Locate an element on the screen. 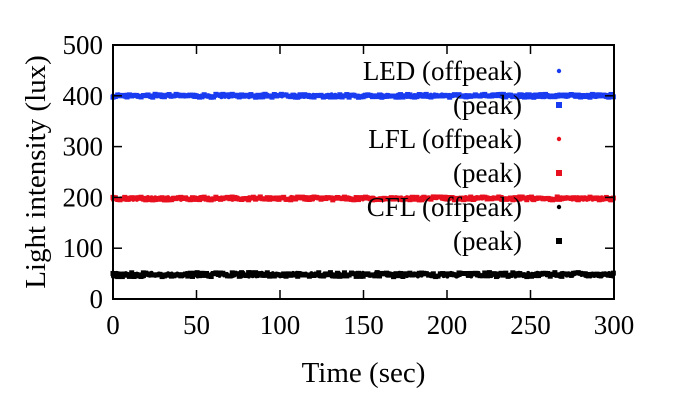 The width and height of the screenshot is (680, 400). x-tick-label: 200 is located at coordinates (447, 325).